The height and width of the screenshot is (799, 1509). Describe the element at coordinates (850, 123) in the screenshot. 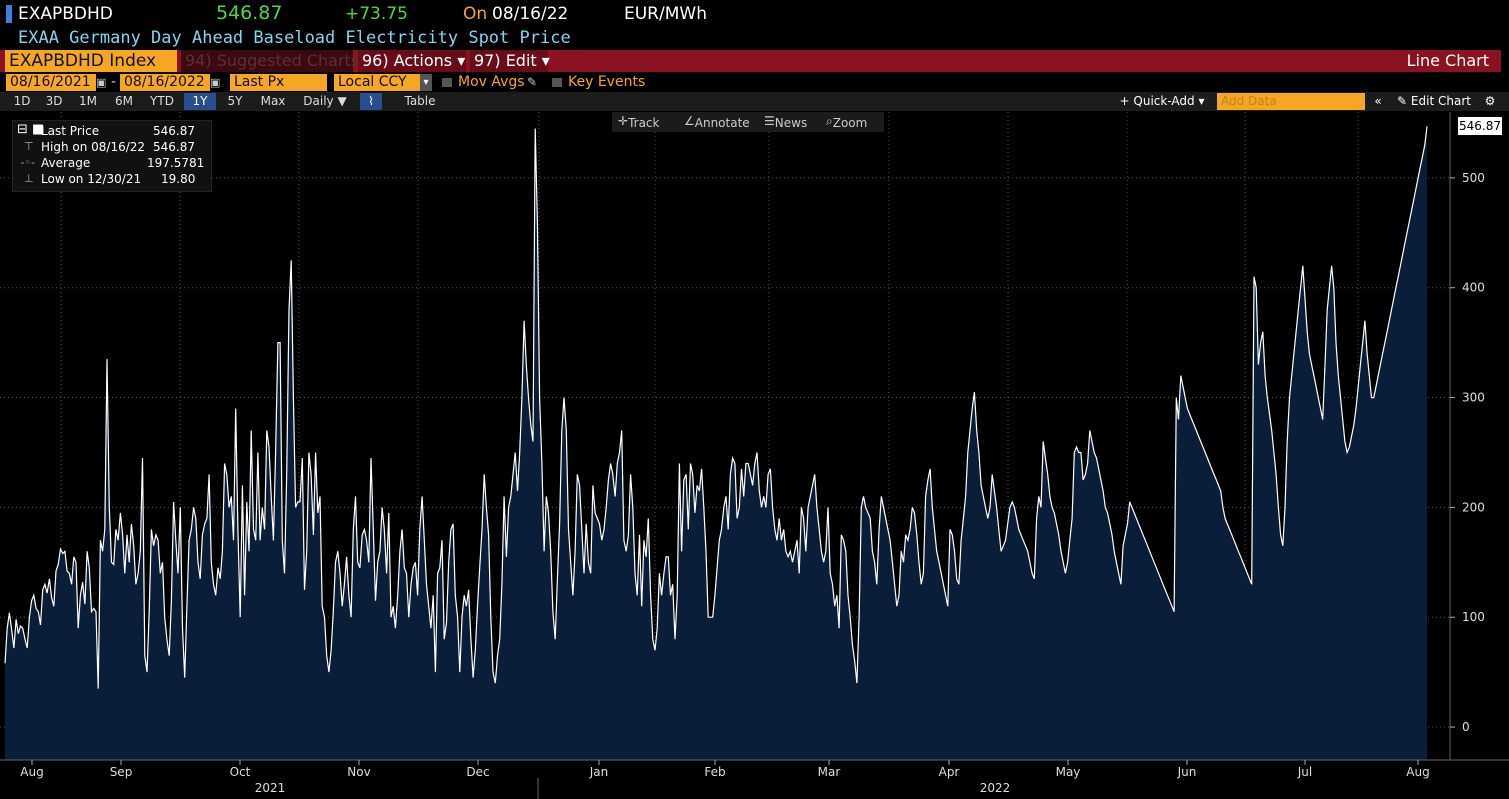

I see `zoom-label: Zoom` at that location.